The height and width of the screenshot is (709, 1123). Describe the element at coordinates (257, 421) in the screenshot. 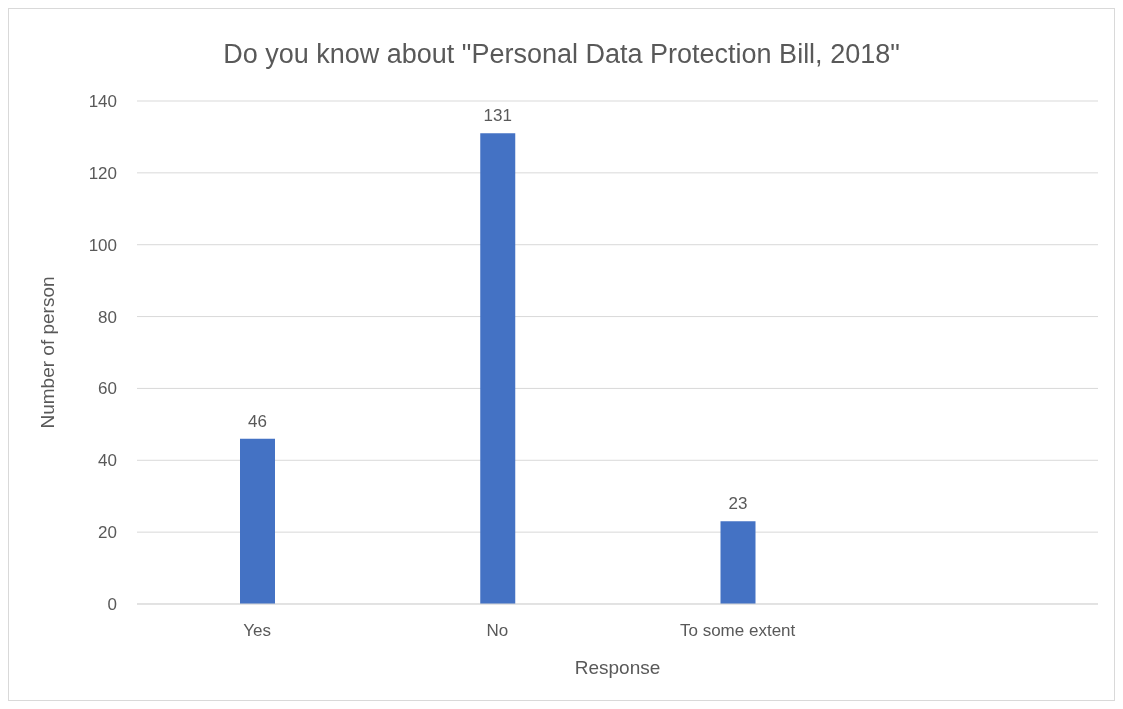

I see `data-label: 46` at that location.